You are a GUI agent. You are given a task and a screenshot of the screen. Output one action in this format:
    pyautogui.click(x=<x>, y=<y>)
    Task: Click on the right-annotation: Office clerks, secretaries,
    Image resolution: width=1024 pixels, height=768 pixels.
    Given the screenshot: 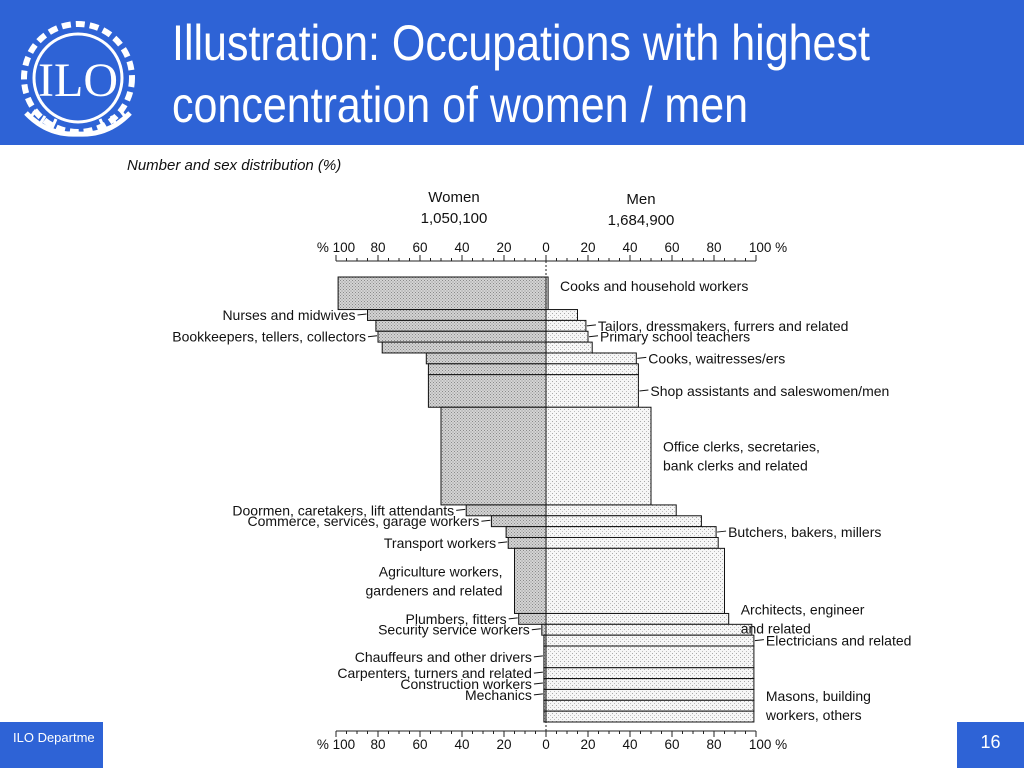 What is the action you would take?
    pyautogui.click(x=741, y=447)
    